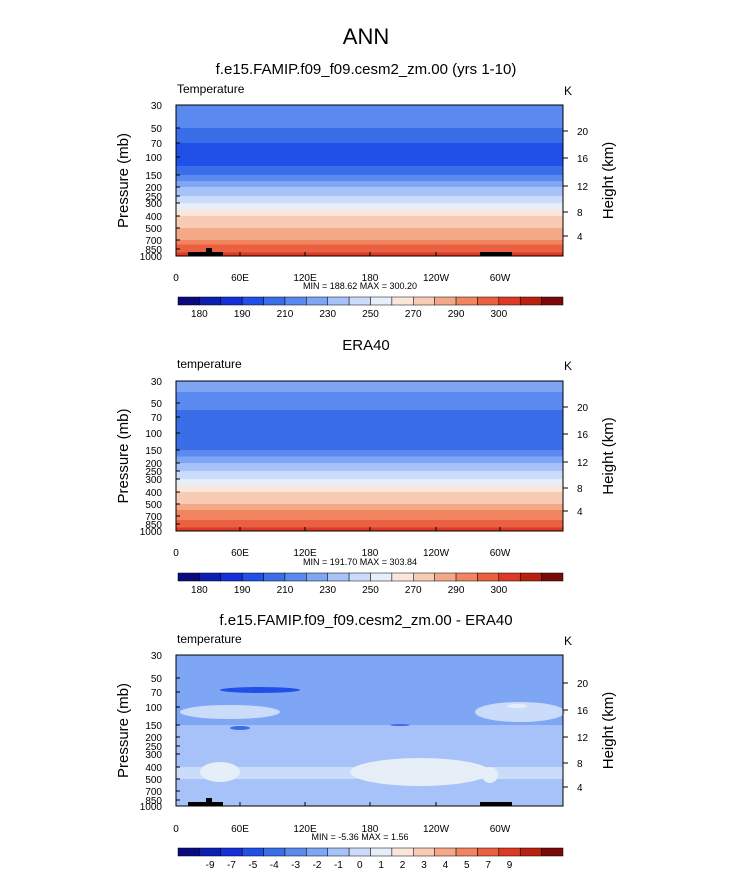  Describe the element at coordinates (153, 780) in the screenshot. I see `y-tick-label: 500` at that location.